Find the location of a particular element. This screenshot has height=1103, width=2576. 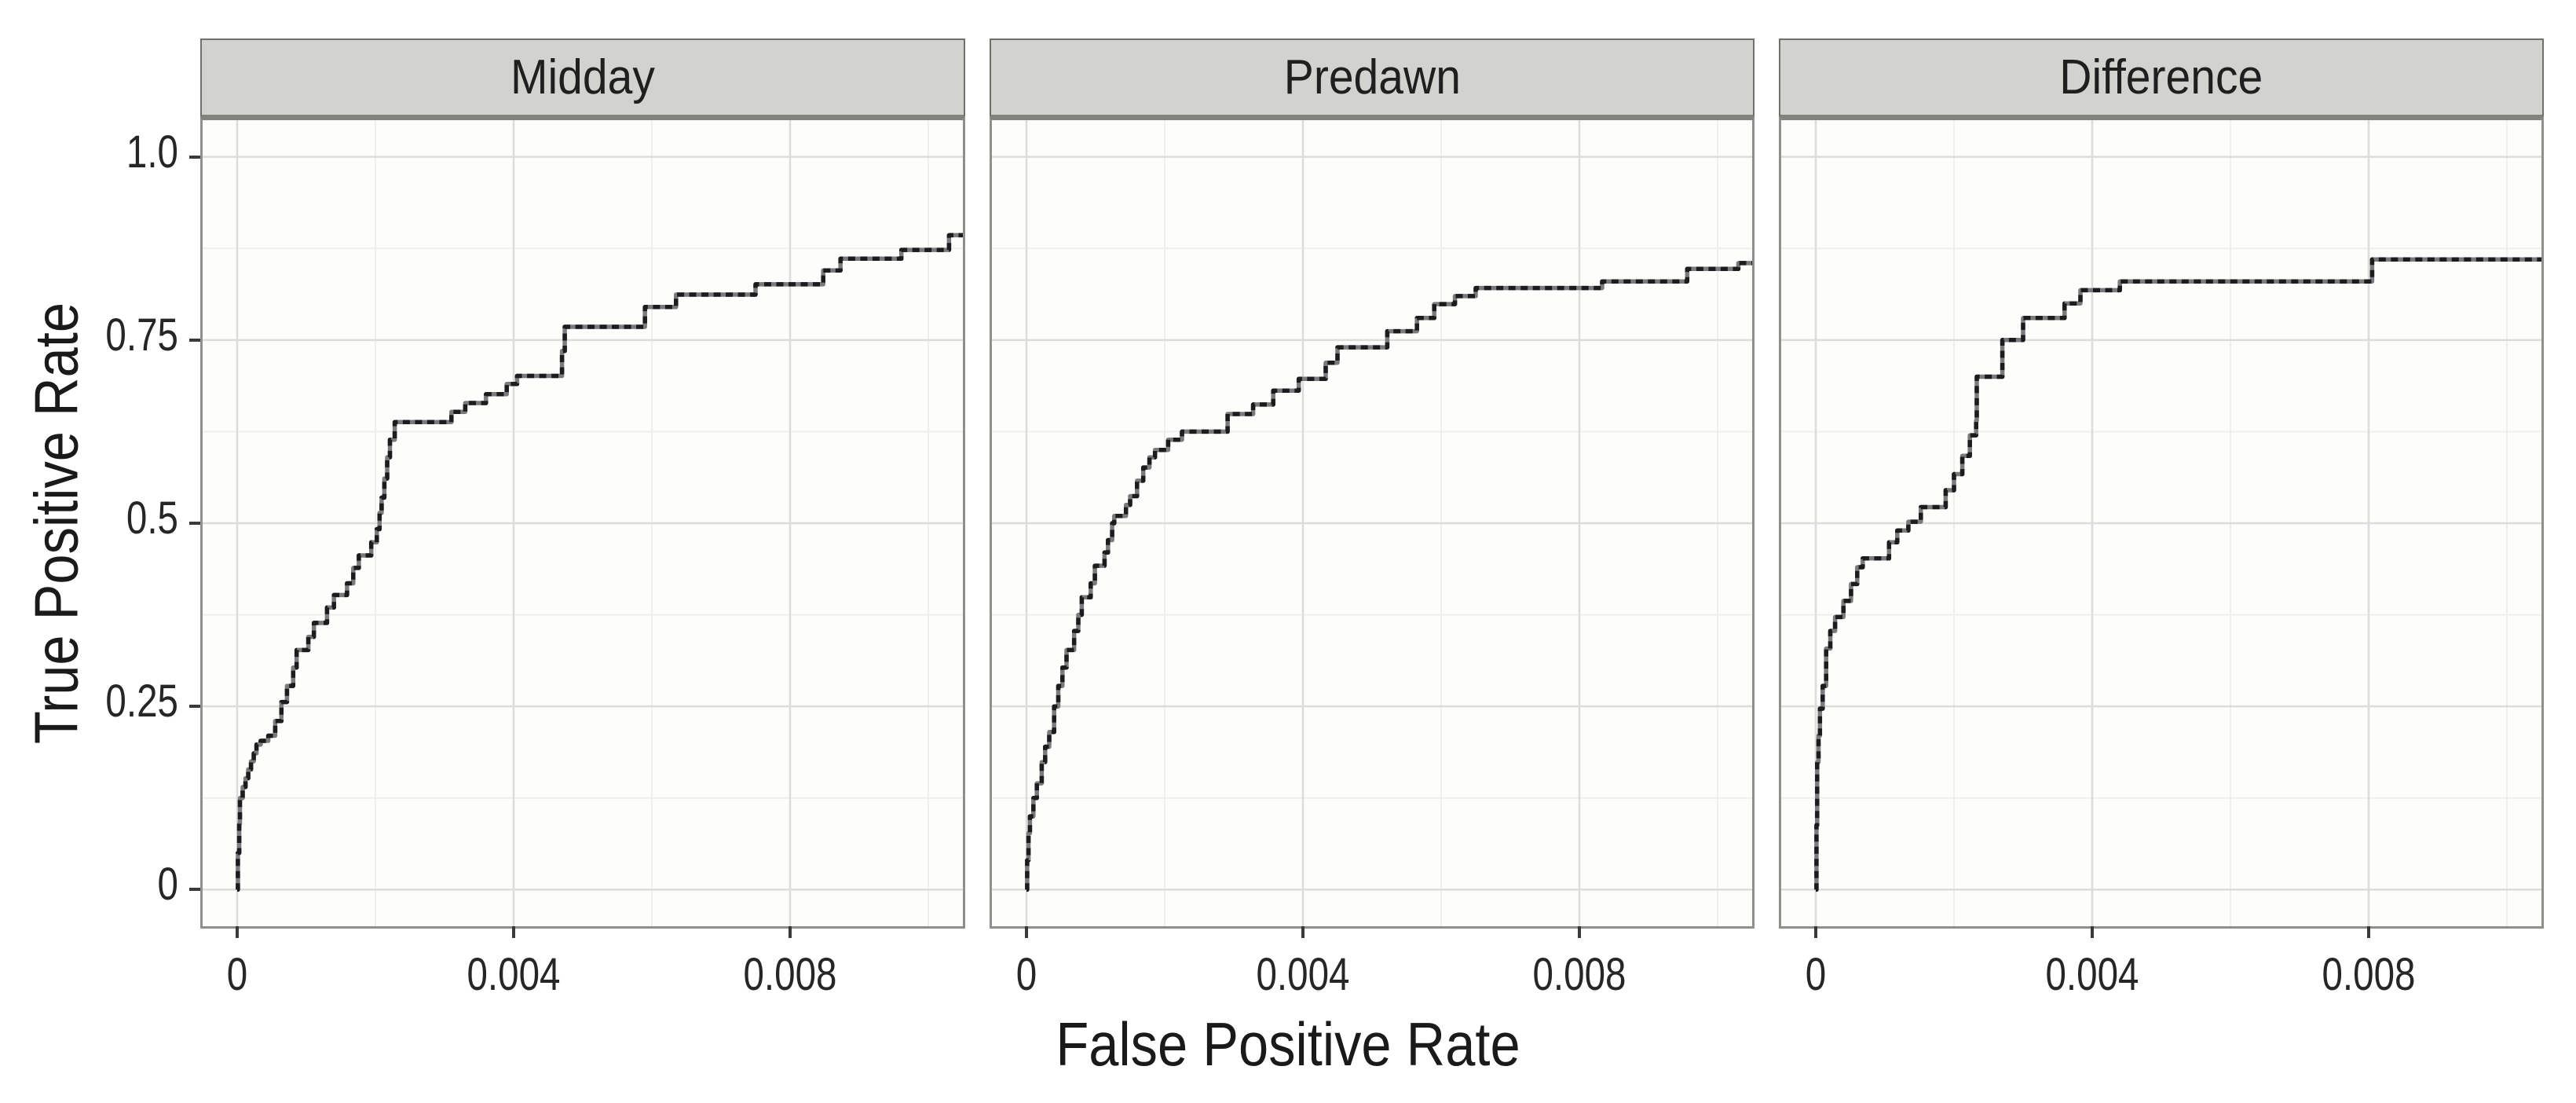

facet-label-predawn: Predawn is located at coordinates (1372, 77).